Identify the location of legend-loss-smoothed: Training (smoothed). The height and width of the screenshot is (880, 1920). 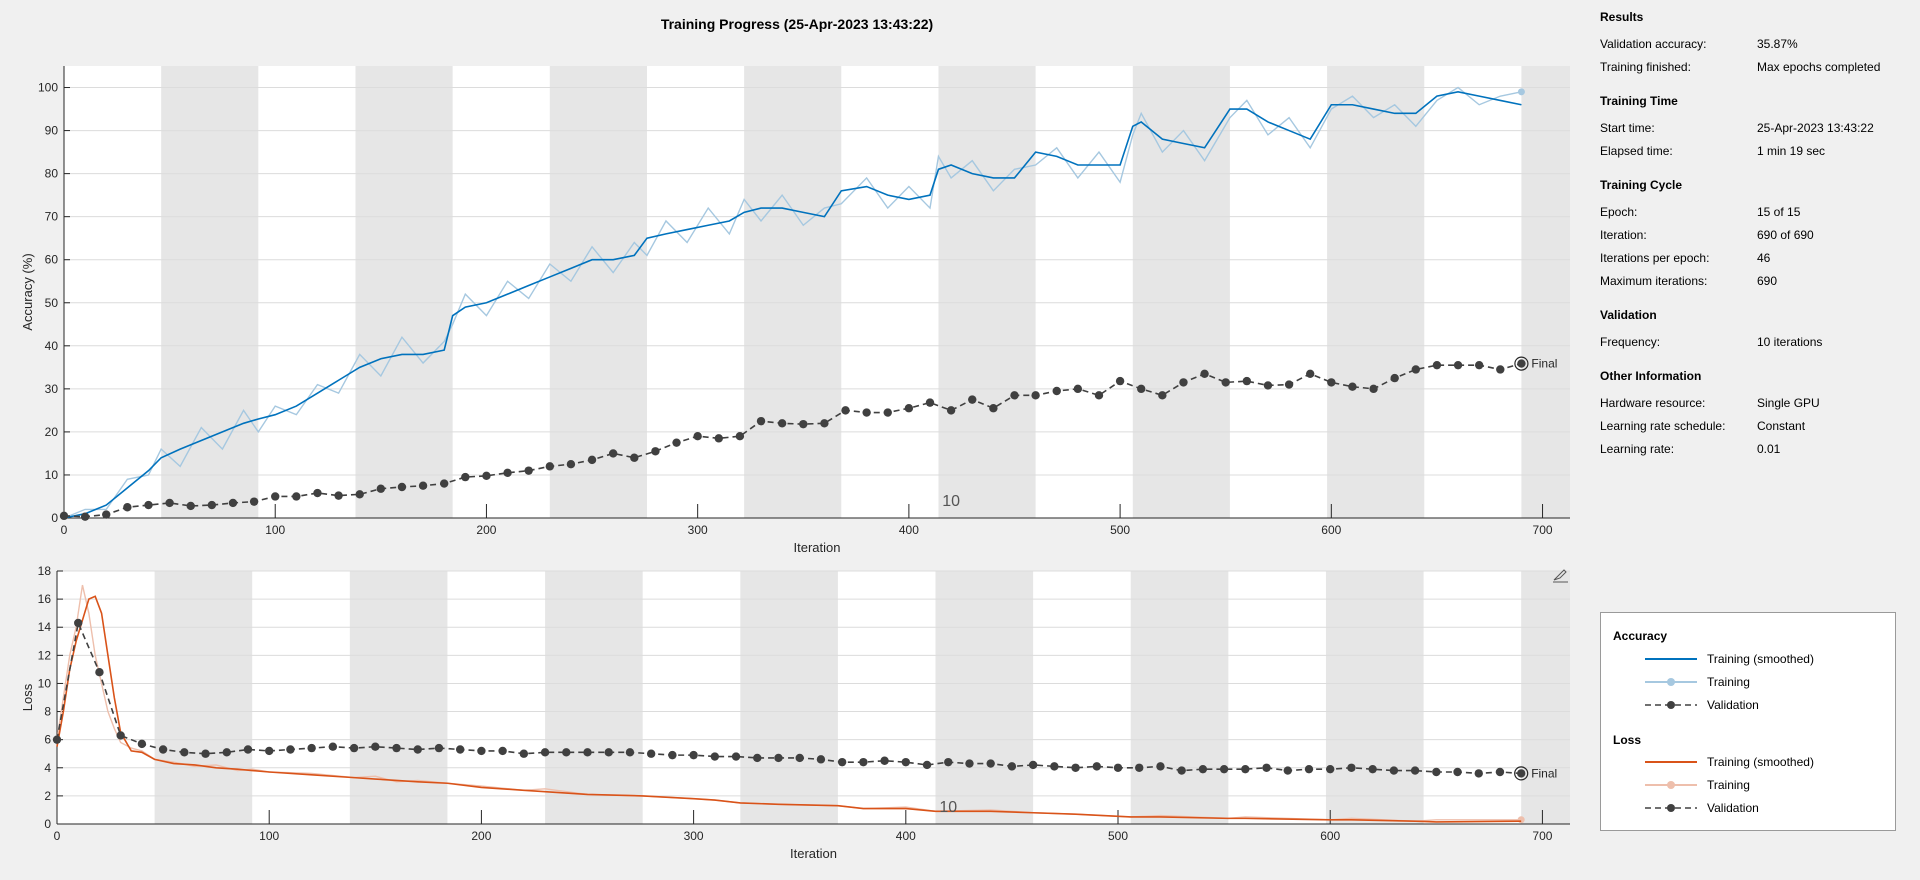
(1728, 762).